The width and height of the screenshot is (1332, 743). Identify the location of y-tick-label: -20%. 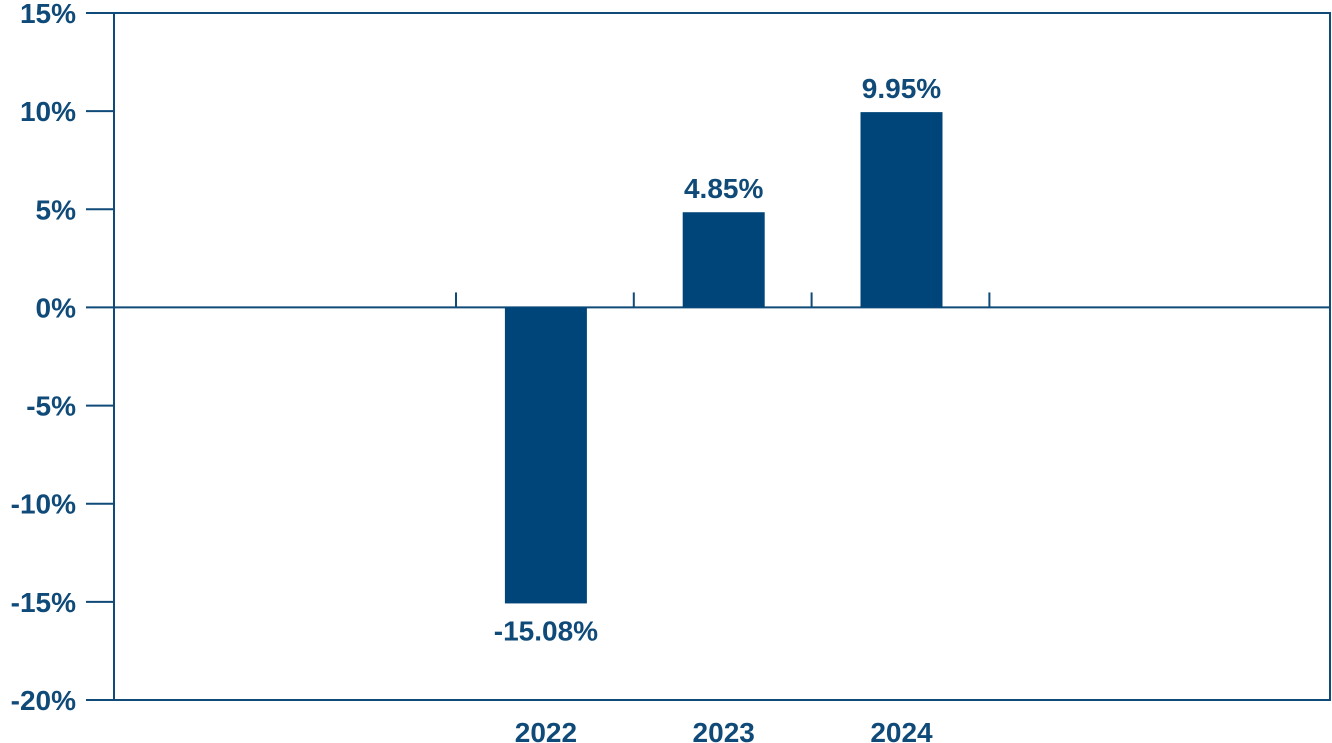
(43, 700).